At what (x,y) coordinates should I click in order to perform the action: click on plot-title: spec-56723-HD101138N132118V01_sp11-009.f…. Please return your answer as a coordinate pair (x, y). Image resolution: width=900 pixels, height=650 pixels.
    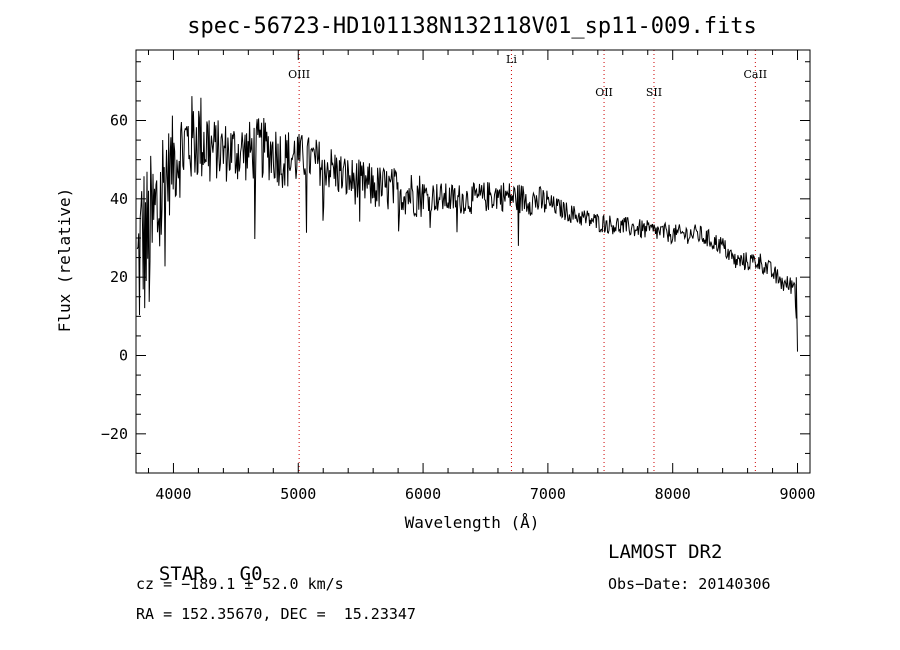
    Looking at the image, I should click on (472, 26).